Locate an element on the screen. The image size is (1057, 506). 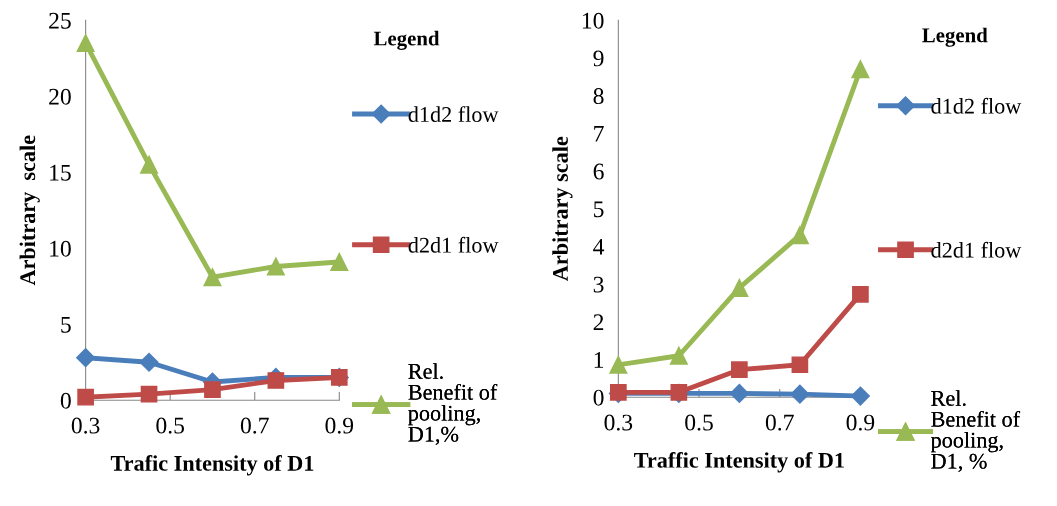
y-tick-label: 1 is located at coordinates (599, 360).